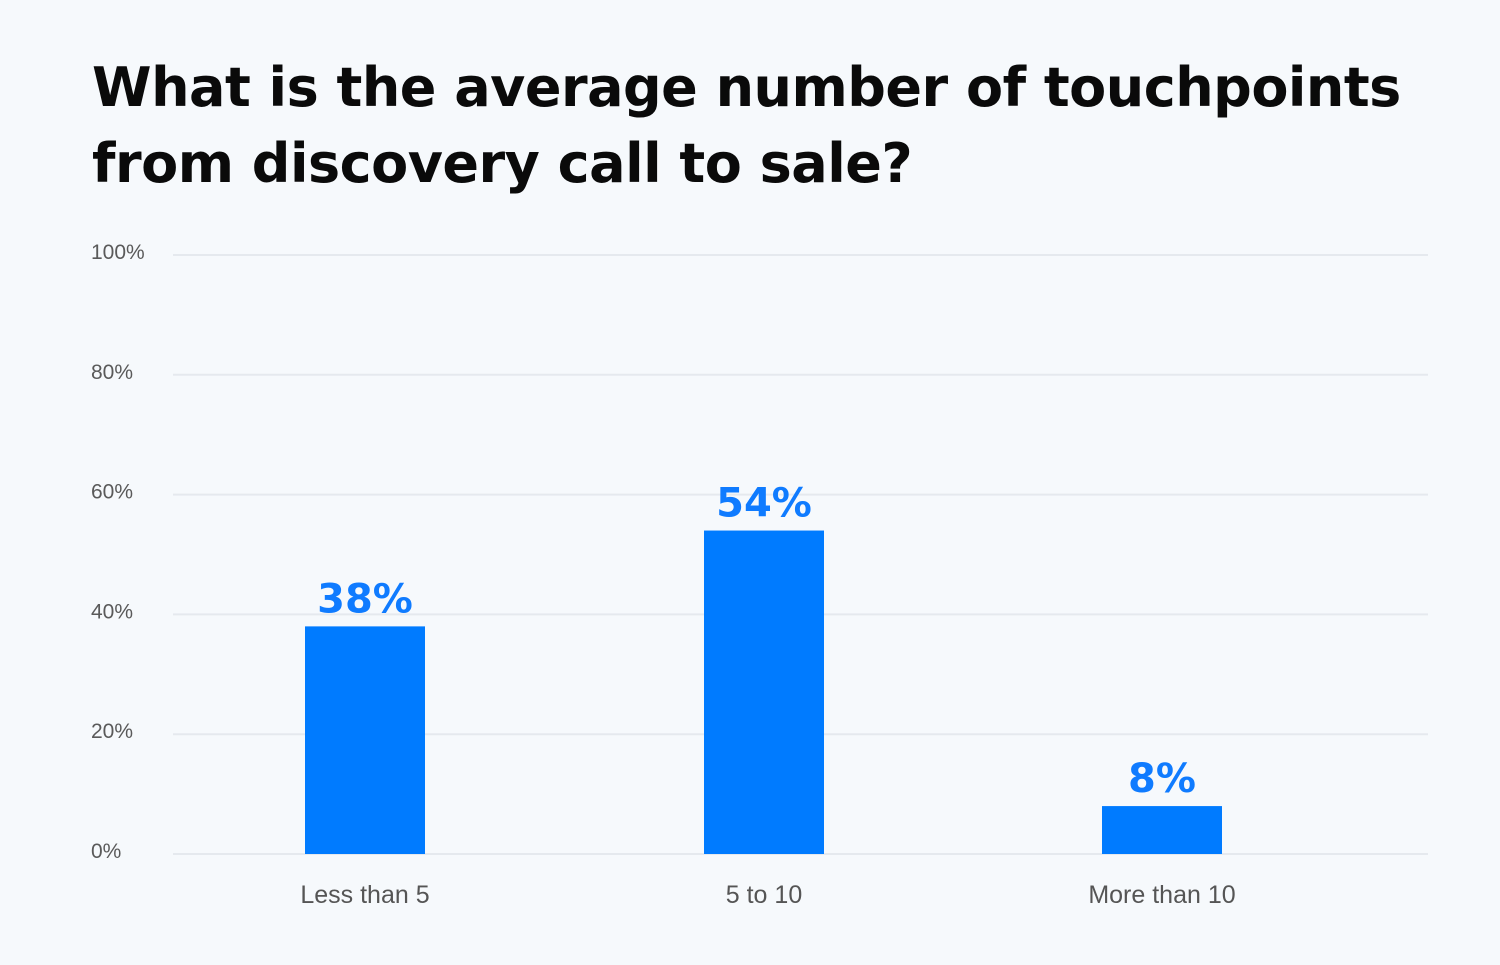 The image size is (1500, 965). I want to click on y-tick-label: 80%, so click(112, 372).